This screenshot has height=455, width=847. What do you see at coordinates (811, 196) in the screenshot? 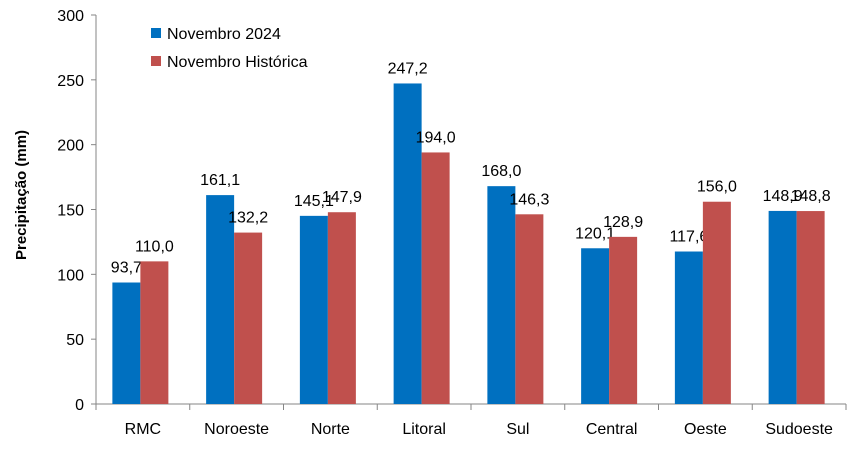
I see `data-label: 148,8` at bounding box center [811, 196].